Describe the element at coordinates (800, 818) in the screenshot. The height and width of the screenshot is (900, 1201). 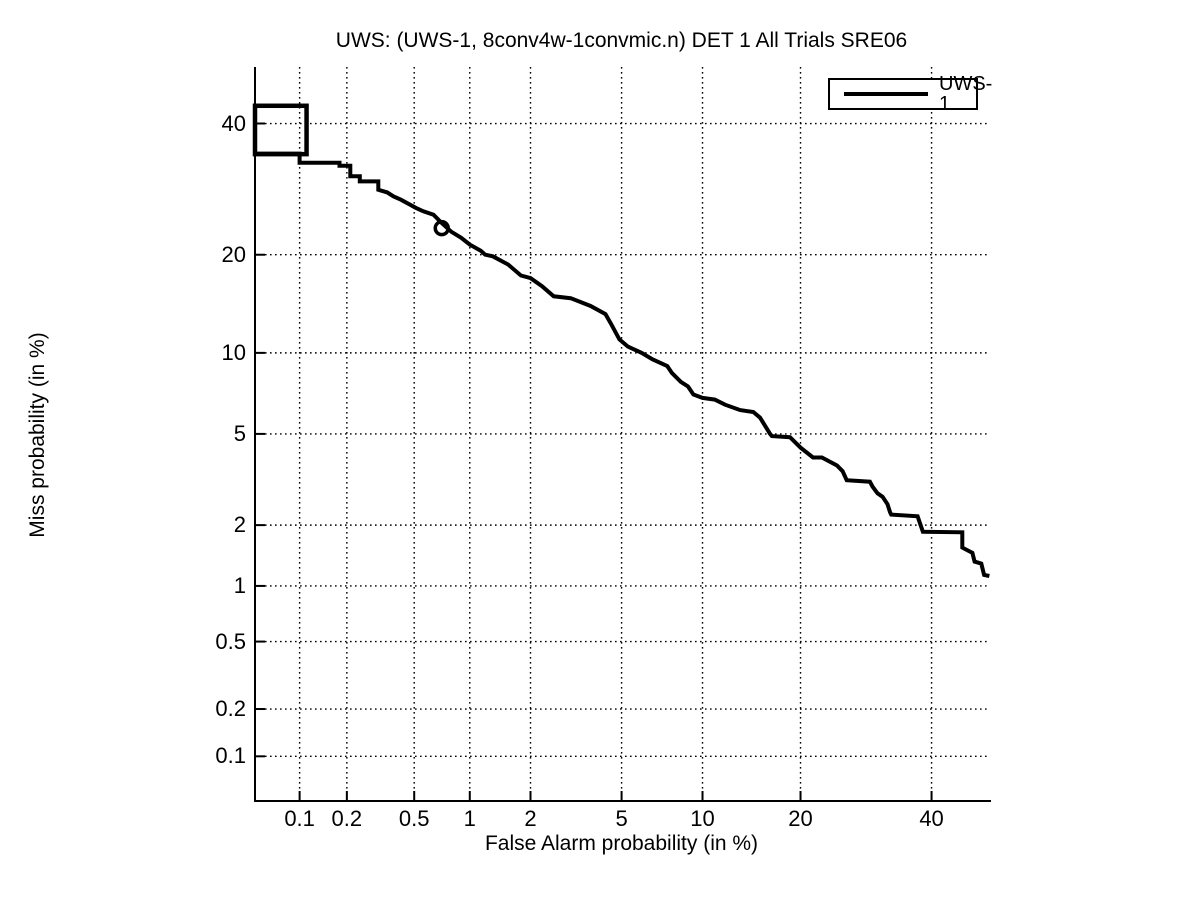
I see `x-tick-label: 20` at that location.